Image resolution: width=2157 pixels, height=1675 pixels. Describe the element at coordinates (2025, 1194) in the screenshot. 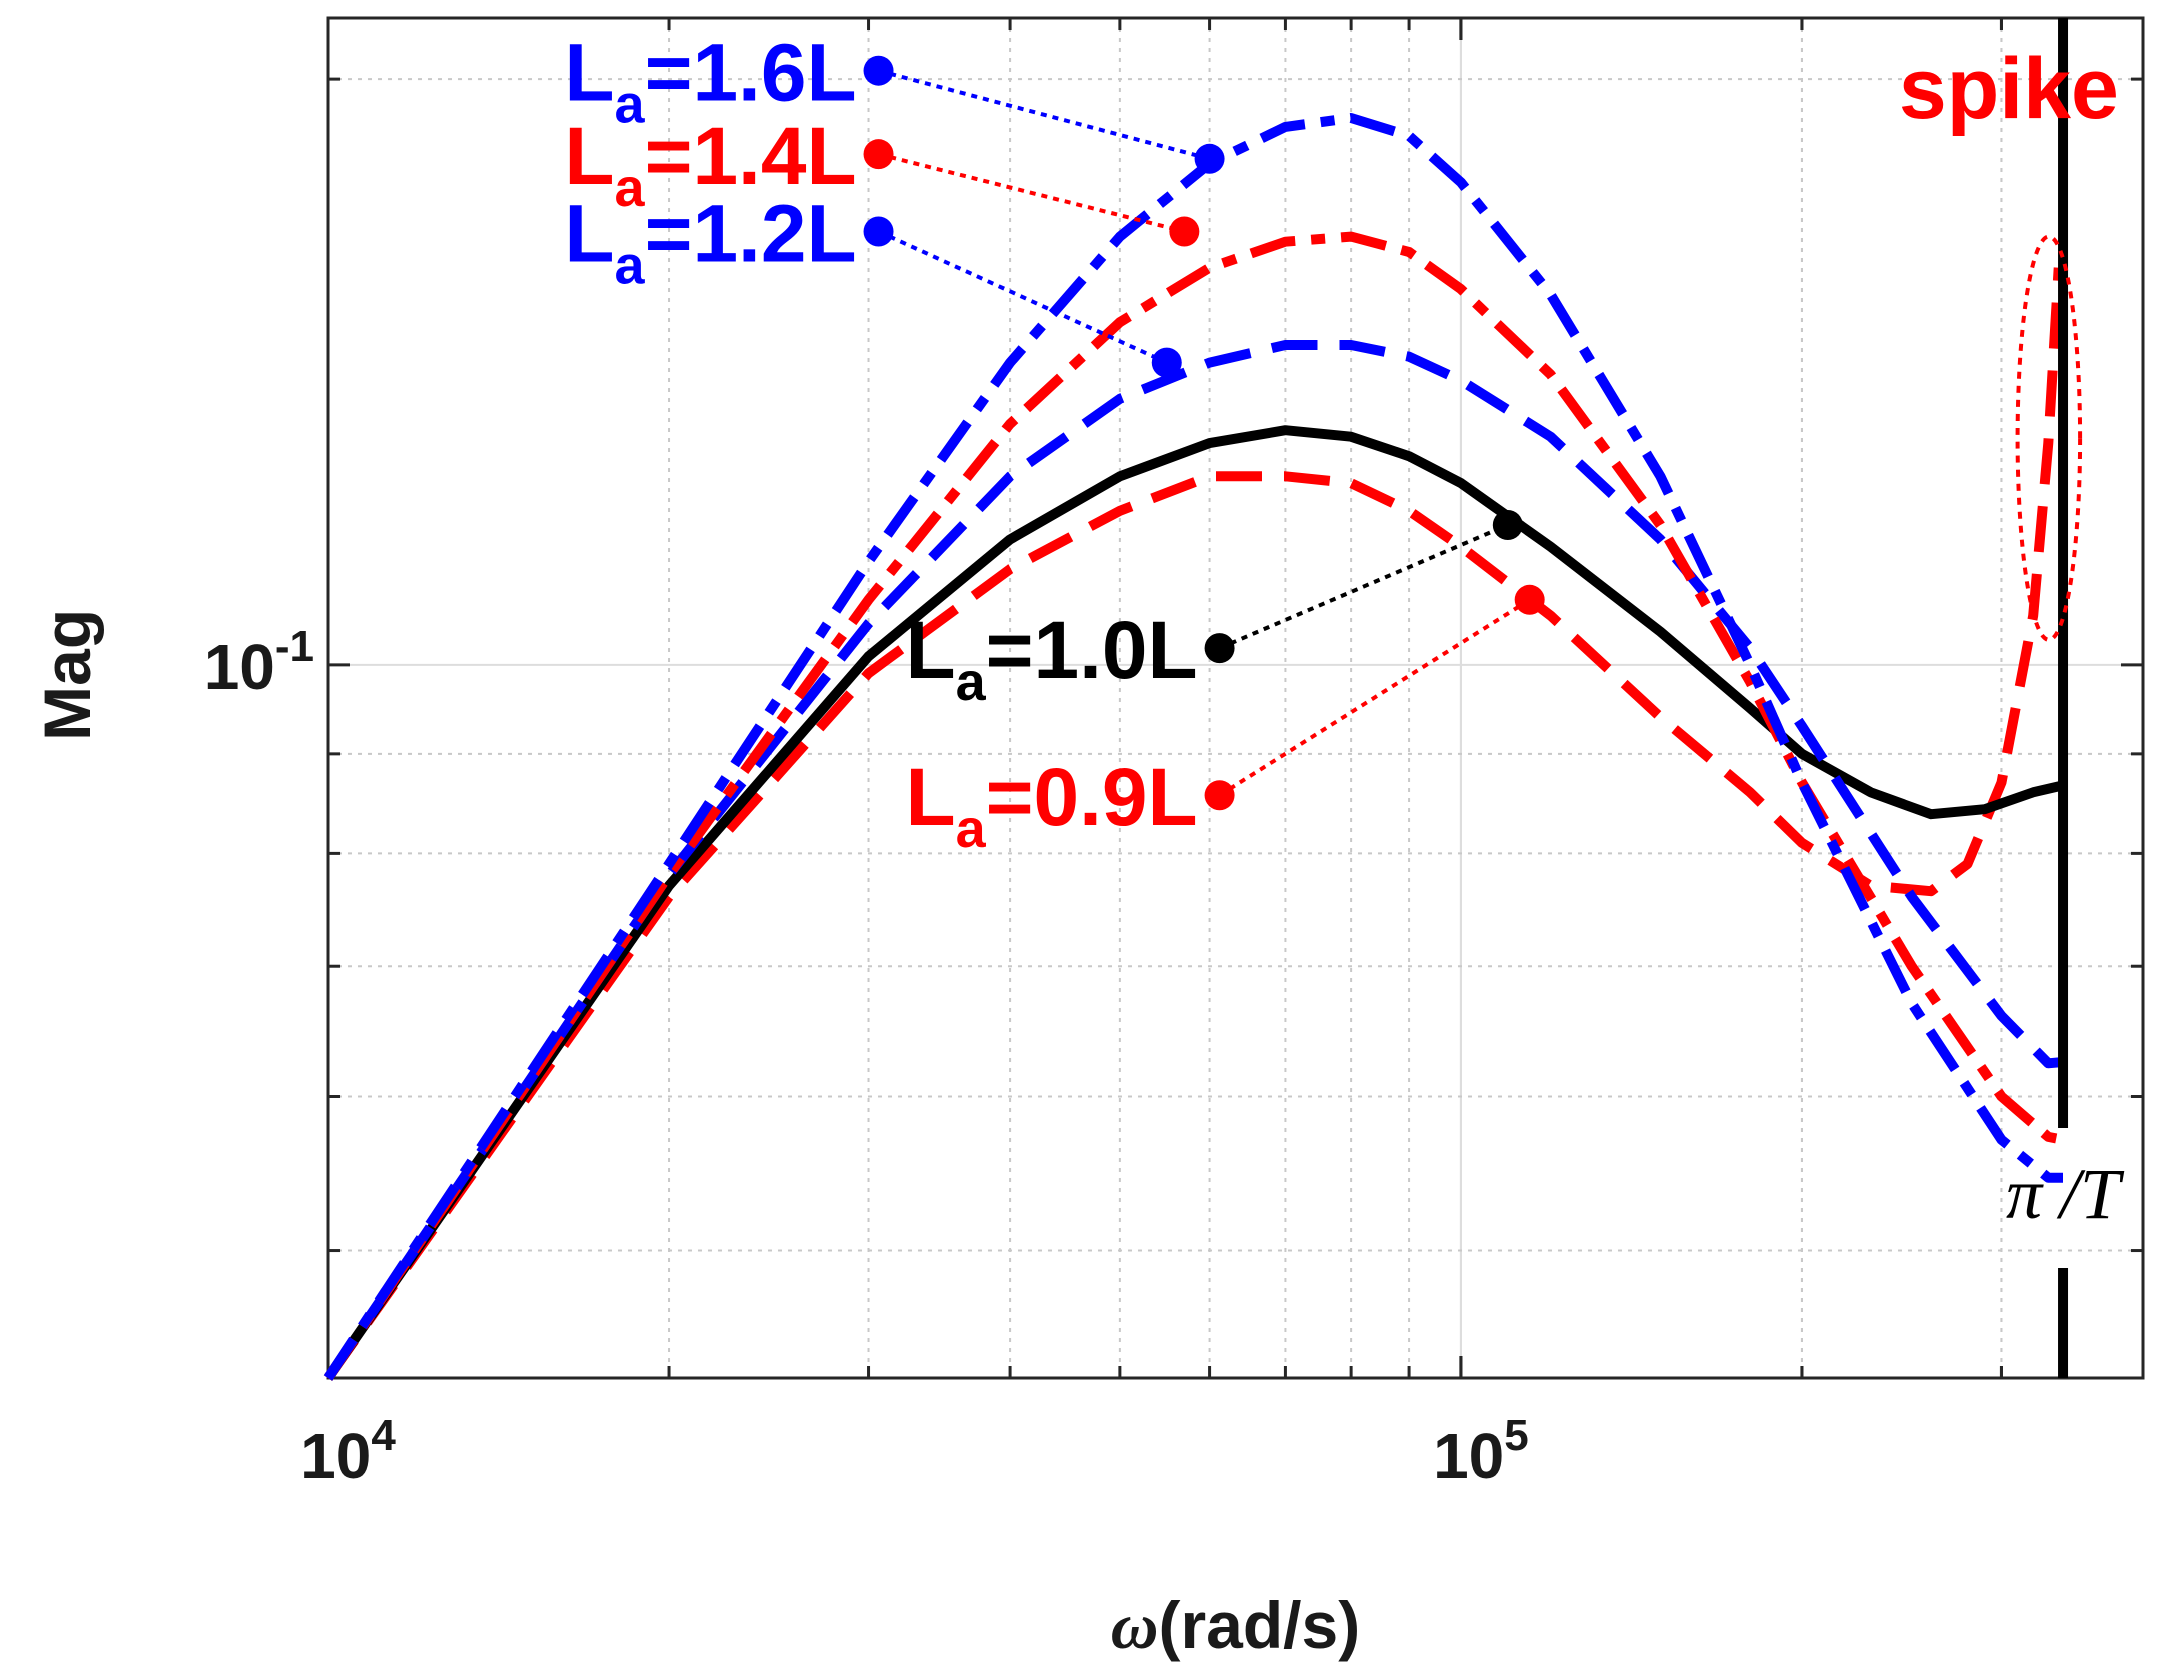

I see `nyquist-pi: π` at that location.